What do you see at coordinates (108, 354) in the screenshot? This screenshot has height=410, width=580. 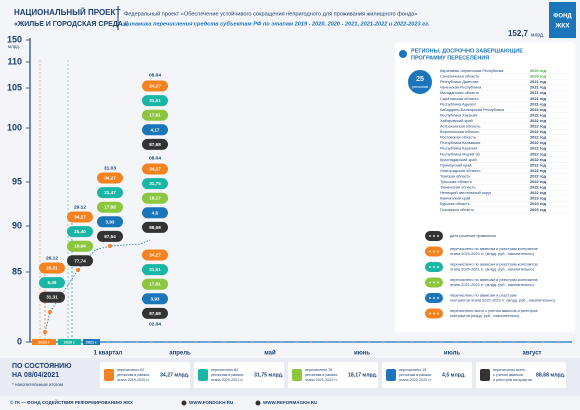 I see `month-label: 1 квартал` at bounding box center [108, 354].